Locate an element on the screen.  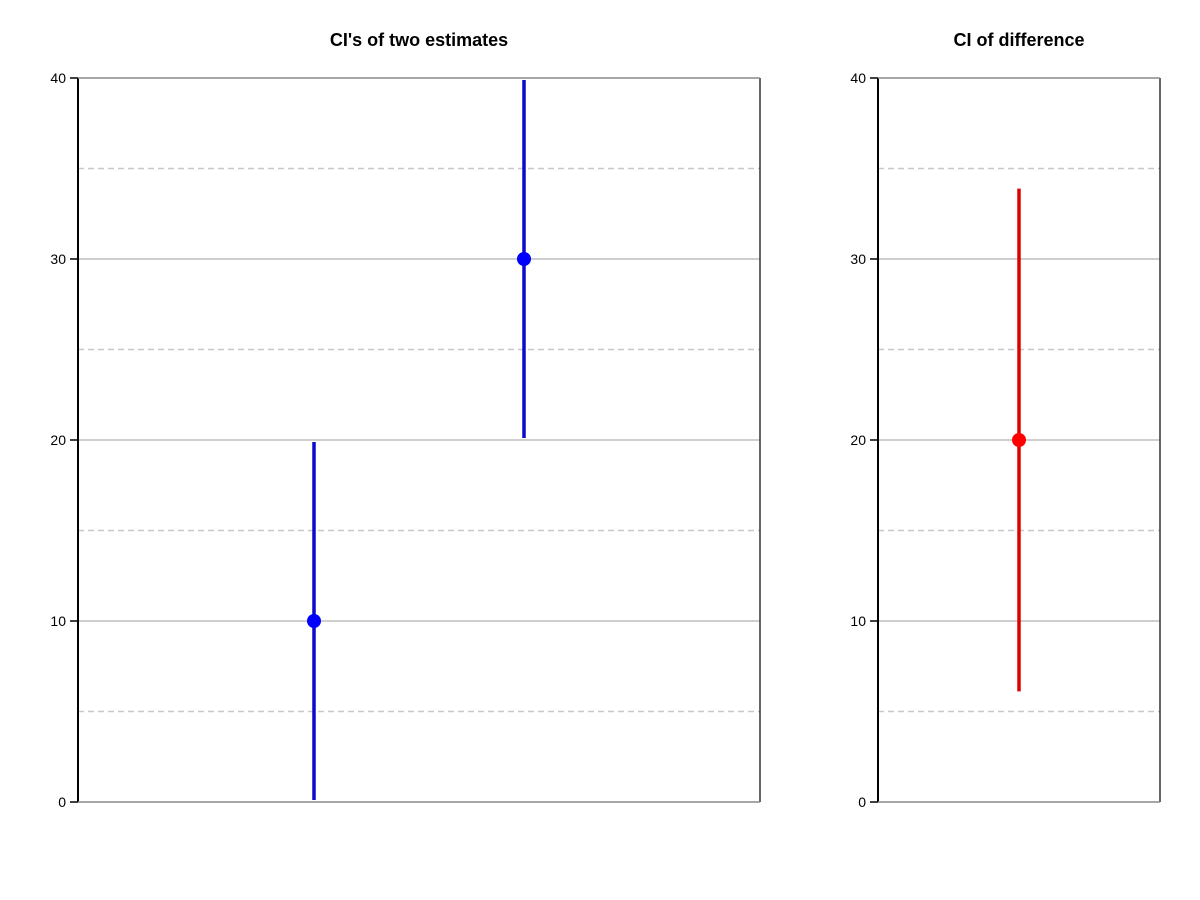
chart-title: CI of difference is located at coordinates (1018, 40).